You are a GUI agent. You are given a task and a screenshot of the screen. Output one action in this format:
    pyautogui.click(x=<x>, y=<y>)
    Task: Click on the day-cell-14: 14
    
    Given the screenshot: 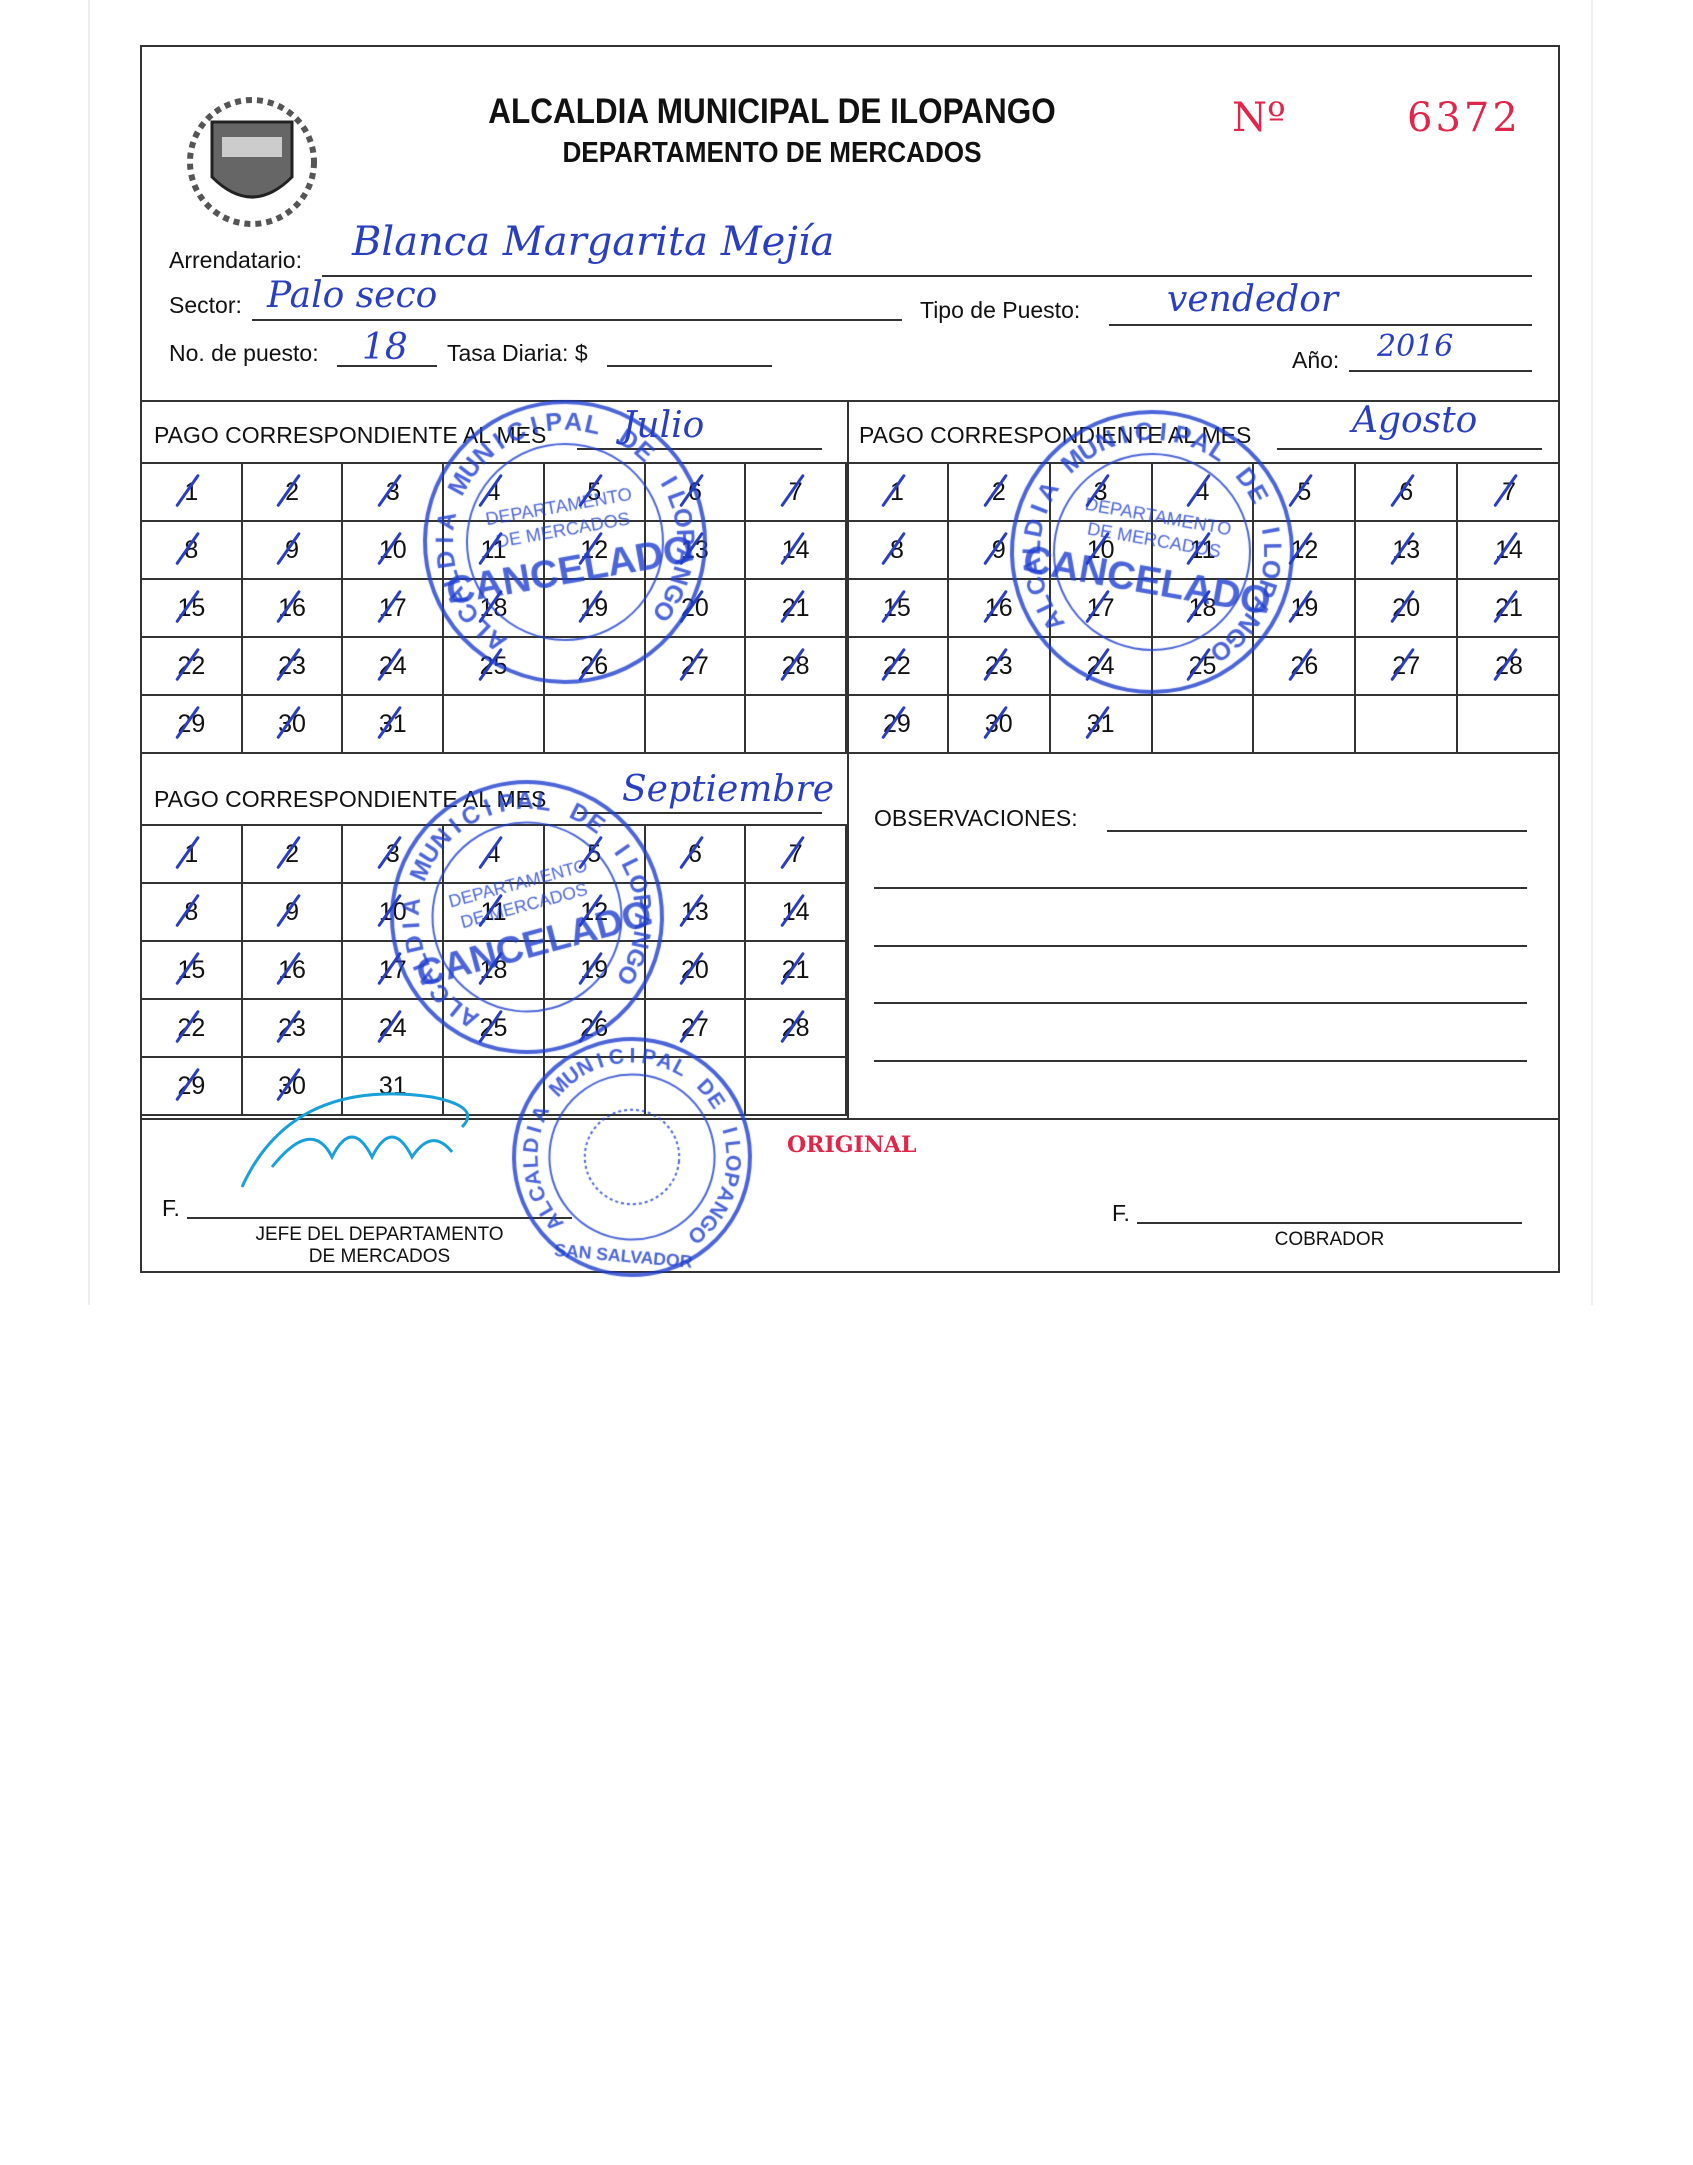 What is the action you would take?
    pyautogui.click(x=796, y=913)
    